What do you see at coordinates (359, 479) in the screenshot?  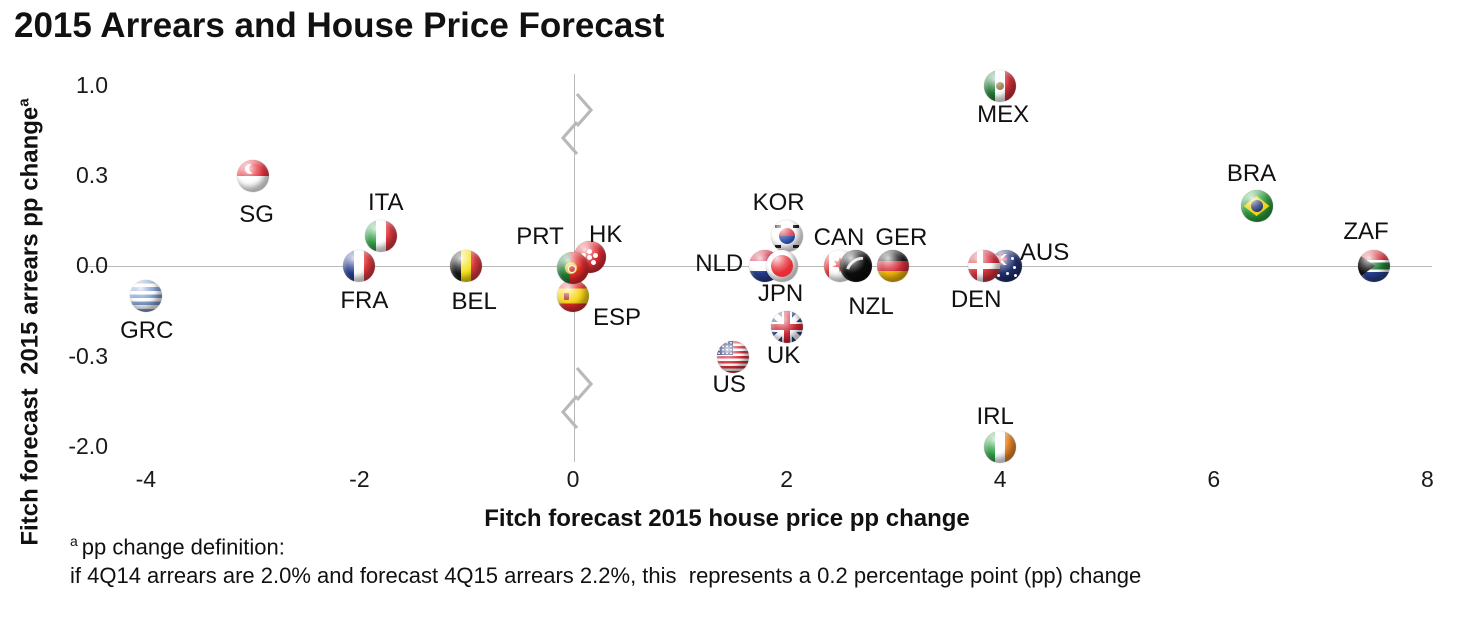 I see `x-tick-label: -2` at bounding box center [359, 479].